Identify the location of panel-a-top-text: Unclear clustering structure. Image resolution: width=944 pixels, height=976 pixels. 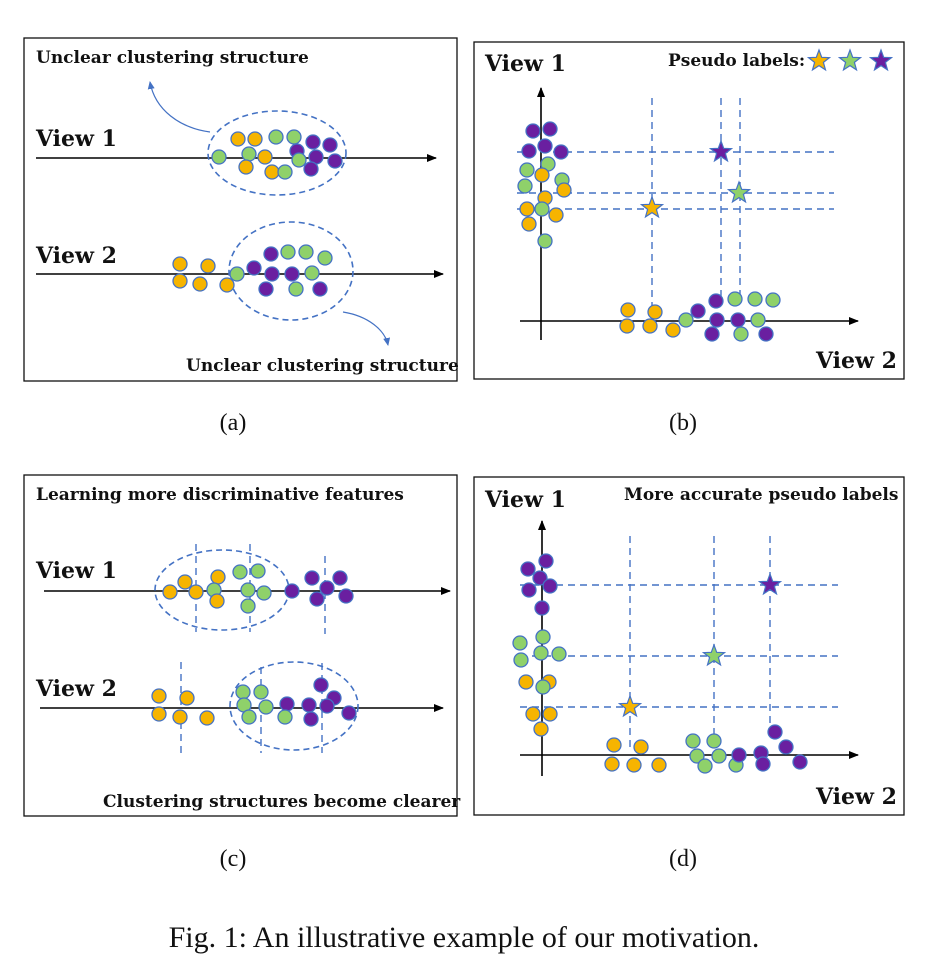
(172, 58).